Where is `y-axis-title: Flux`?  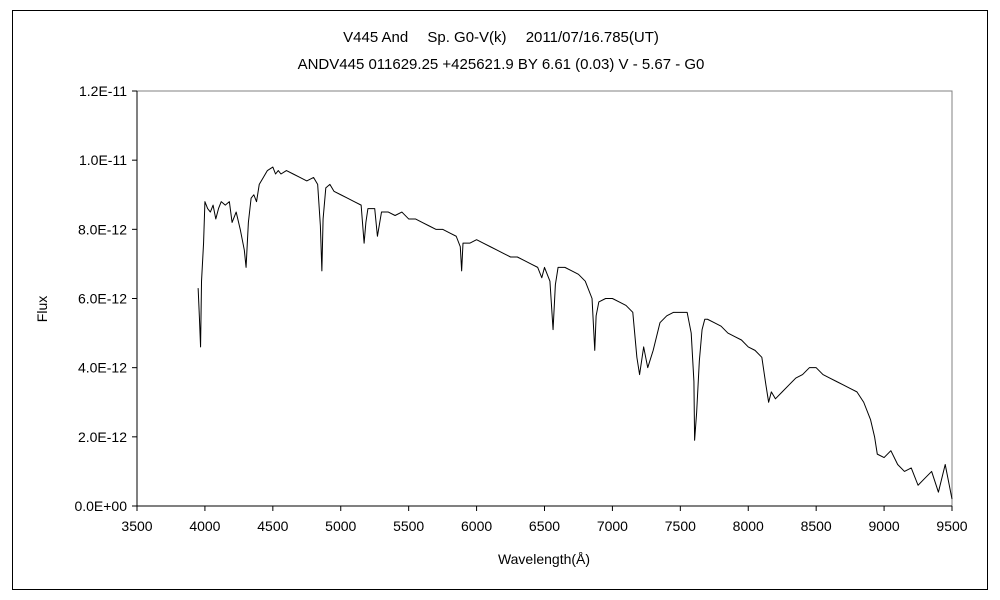 y-axis-title: Flux is located at coordinates (42, 309).